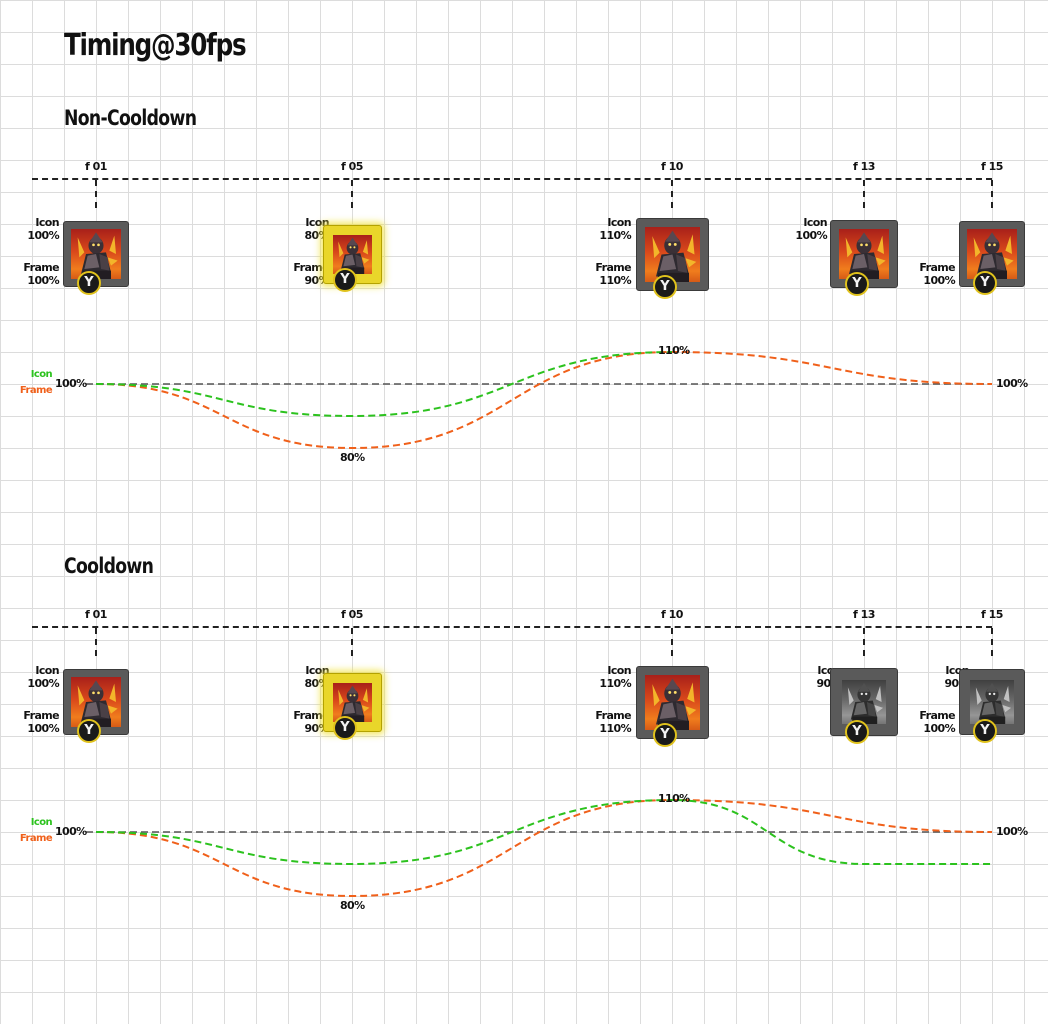  Describe the element at coordinates (992, 166) in the screenshot. I see `frame-label: f 15` at that location.